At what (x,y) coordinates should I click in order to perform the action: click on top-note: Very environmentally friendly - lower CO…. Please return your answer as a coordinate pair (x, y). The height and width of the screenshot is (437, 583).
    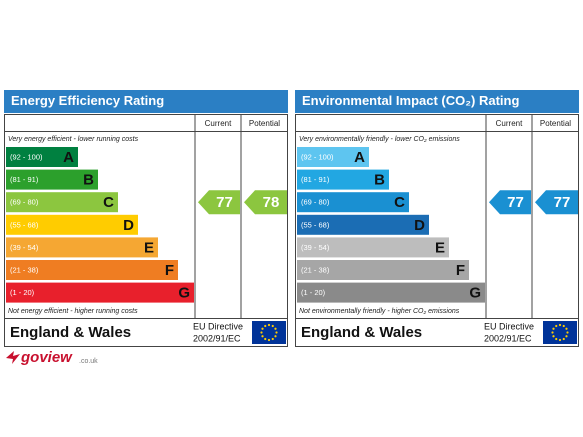
    Looking at the image, I should click on (379, 139).